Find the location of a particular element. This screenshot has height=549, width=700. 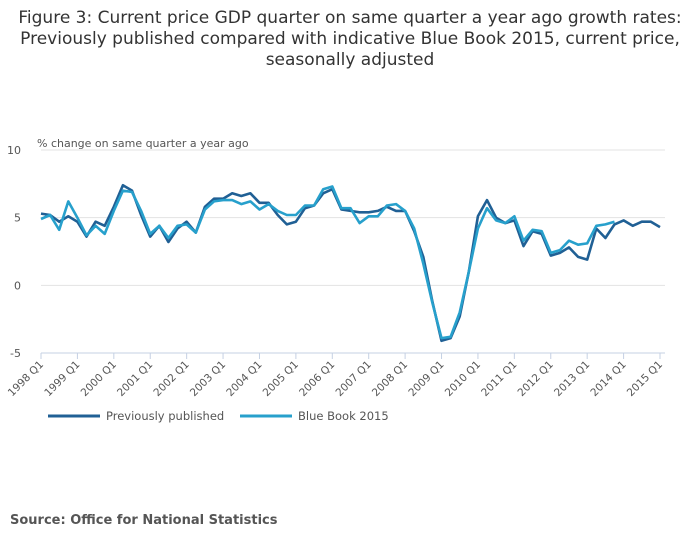

x-tick-label: 2013 Q1 is located at coordinates (572, 379).